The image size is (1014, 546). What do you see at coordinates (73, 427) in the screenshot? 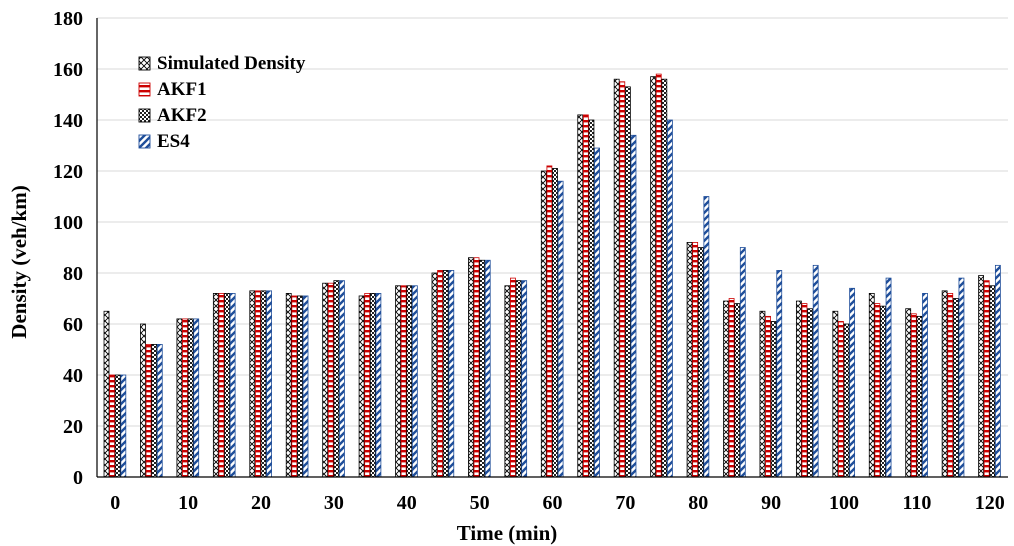
I see `y-tick-label: 20` at bounding box center [73, 427].